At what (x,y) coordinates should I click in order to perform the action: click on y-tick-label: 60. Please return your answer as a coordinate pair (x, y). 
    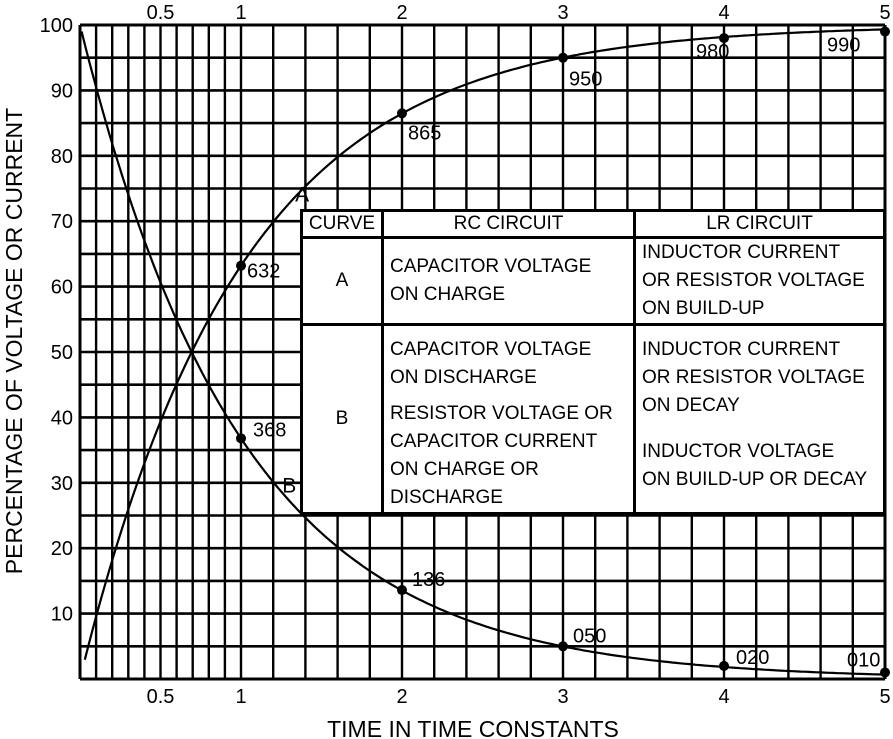
    Looking at the image, I should click on (62, 288).